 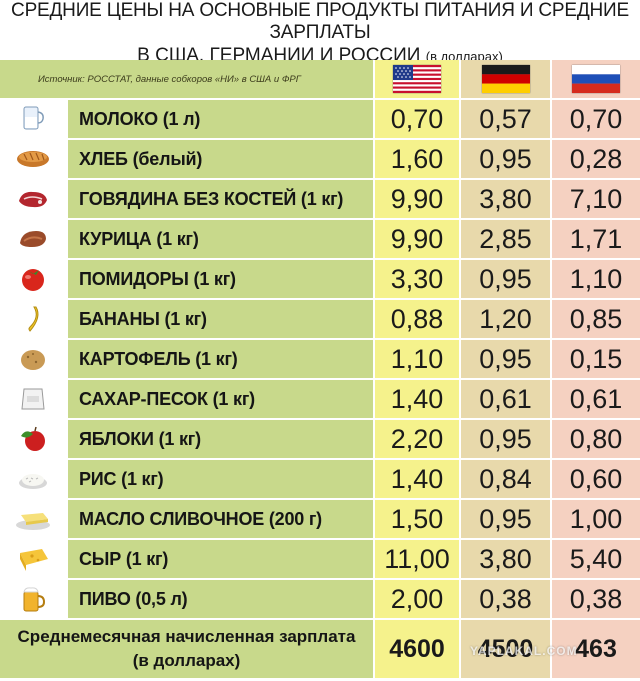 What do you see at coordinates (33, 399) in the screenshot?
I see `sugar-icon` at bounding box center [33, 399].